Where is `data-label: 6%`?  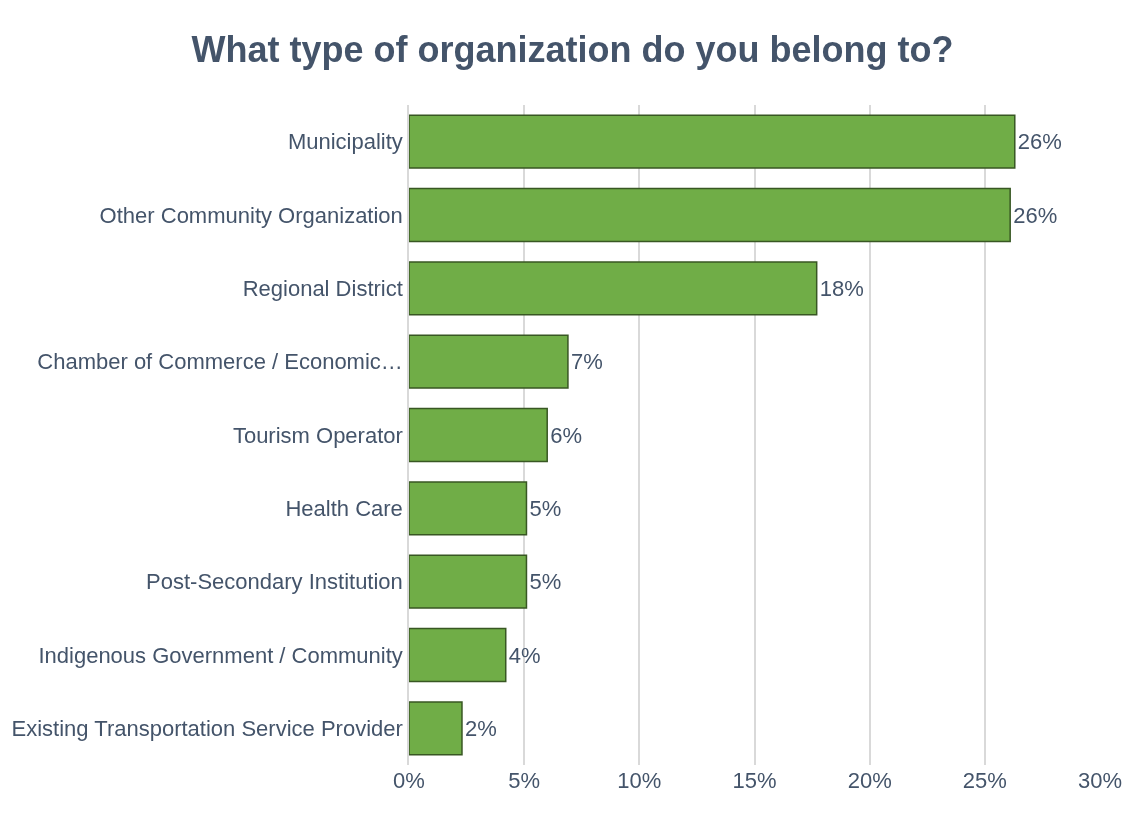 data-label: 6% is located at coordinates (566, 435).